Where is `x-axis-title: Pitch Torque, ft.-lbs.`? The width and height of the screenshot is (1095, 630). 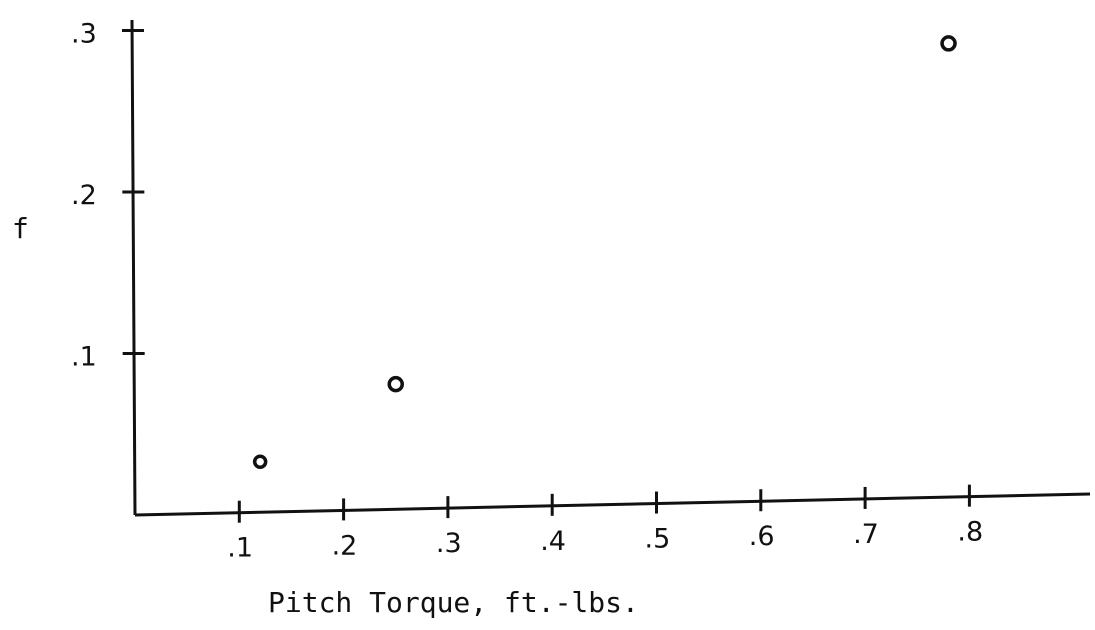 x-axis-title: Pitch Torque, ft.-lbs. is located at coordinates (453, 602).